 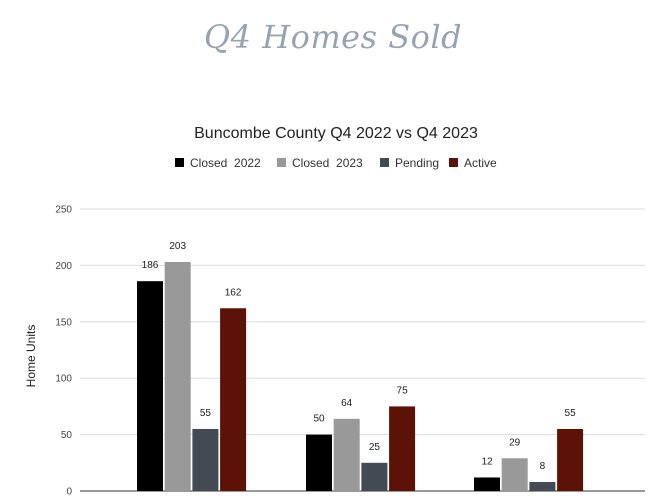 What do you see at coordinates (69, 492) in the screenshot?
I see `y-tick-label: 0` at bounding box center [69, 492].